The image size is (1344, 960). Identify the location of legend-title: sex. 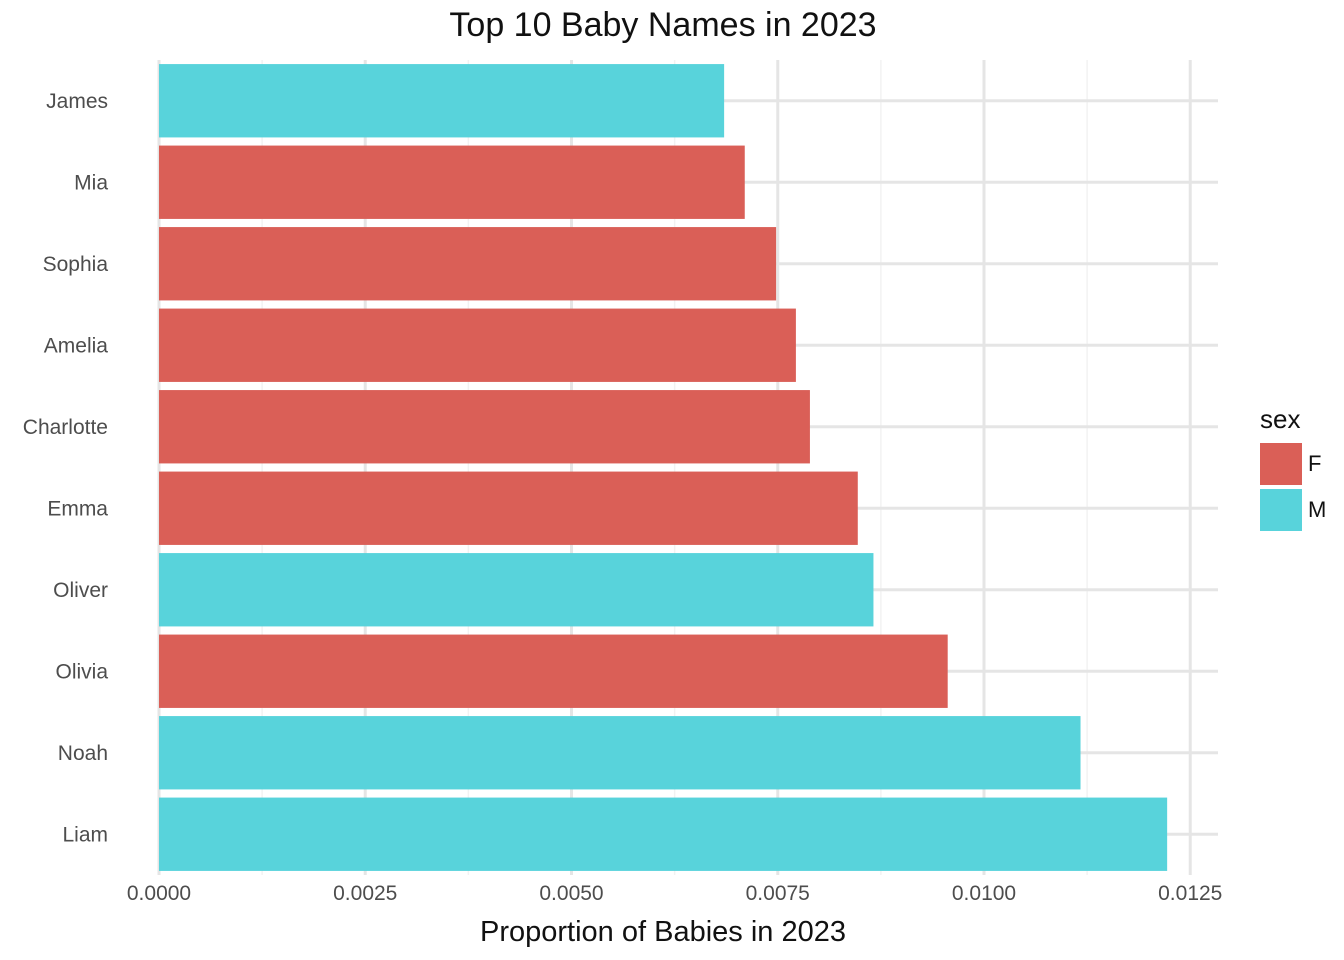
(1280, 419).